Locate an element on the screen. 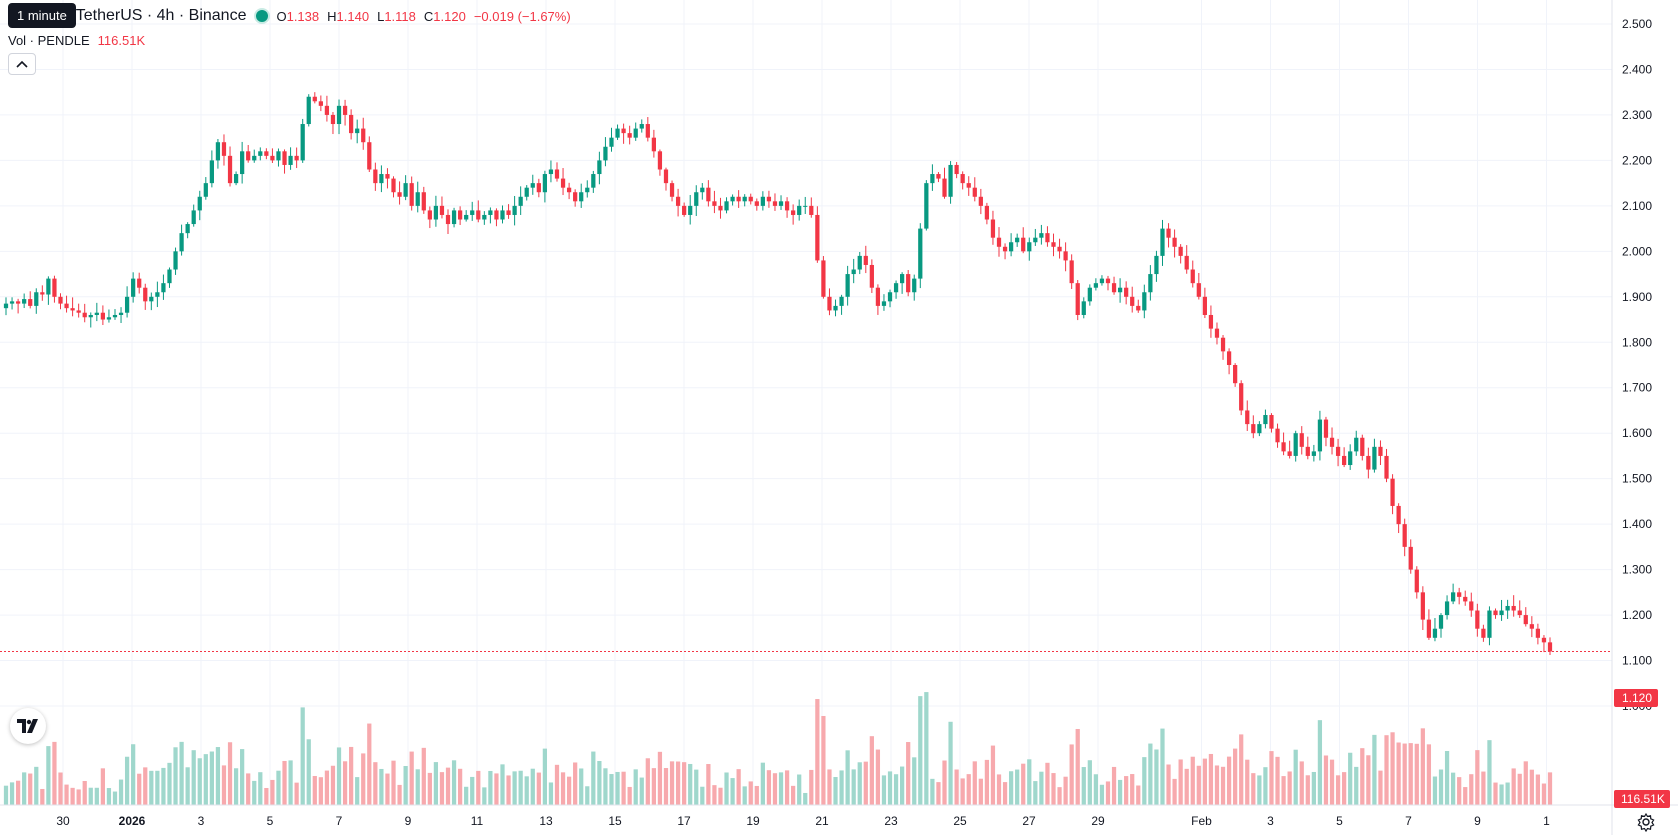 The image size is (1678, 835). price-tick-label: 2.200 is located at coordinates (1637, 160).